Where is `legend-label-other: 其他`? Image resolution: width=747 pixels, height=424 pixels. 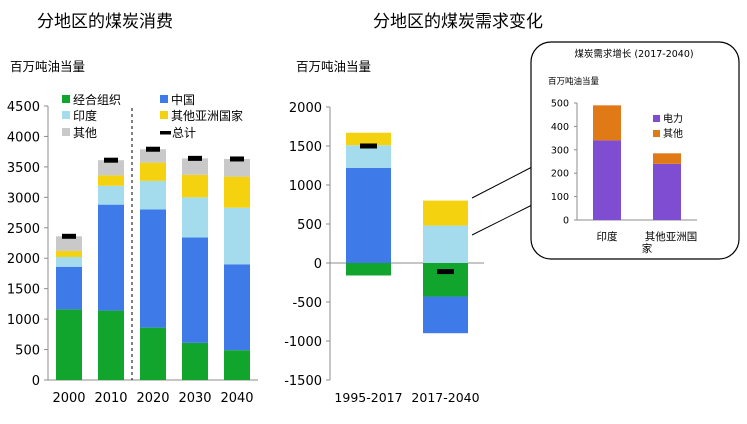
legend-label-other: 其他 is located at coordinates (85, 133).